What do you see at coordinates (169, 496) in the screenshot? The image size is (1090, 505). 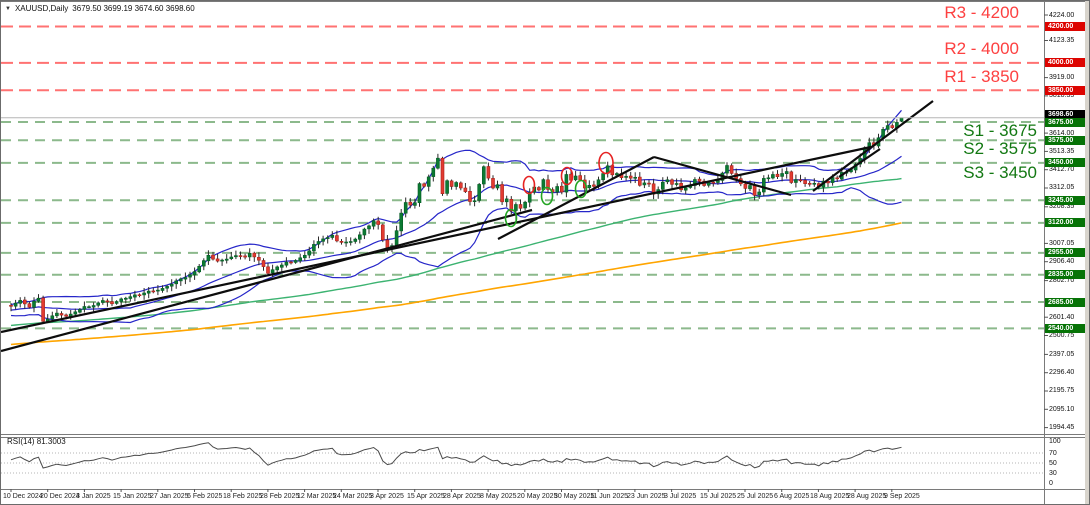 I see `date-axis-label: 27 Jan 2025` at bounding box center [169, 496].